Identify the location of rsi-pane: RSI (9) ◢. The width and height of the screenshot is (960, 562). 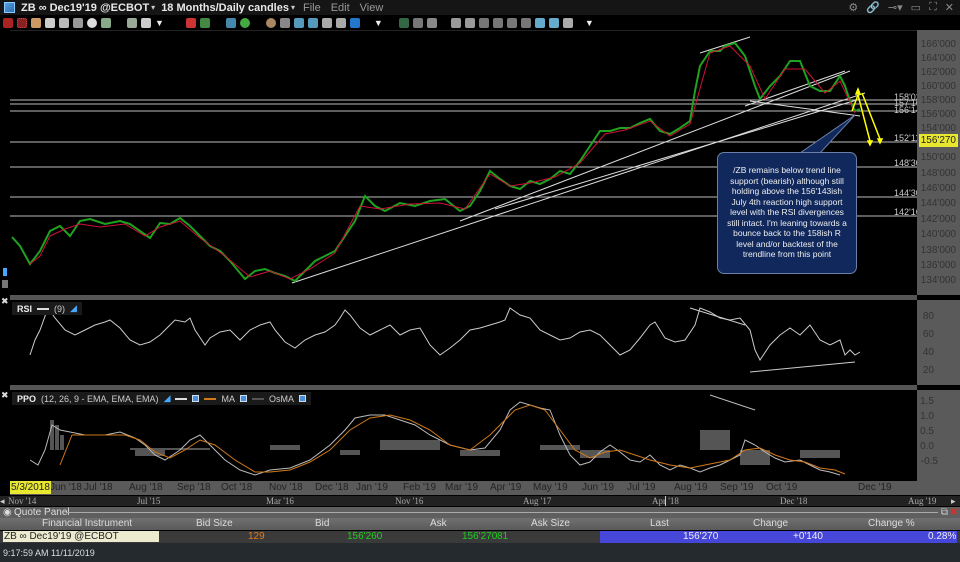
(463, 342).